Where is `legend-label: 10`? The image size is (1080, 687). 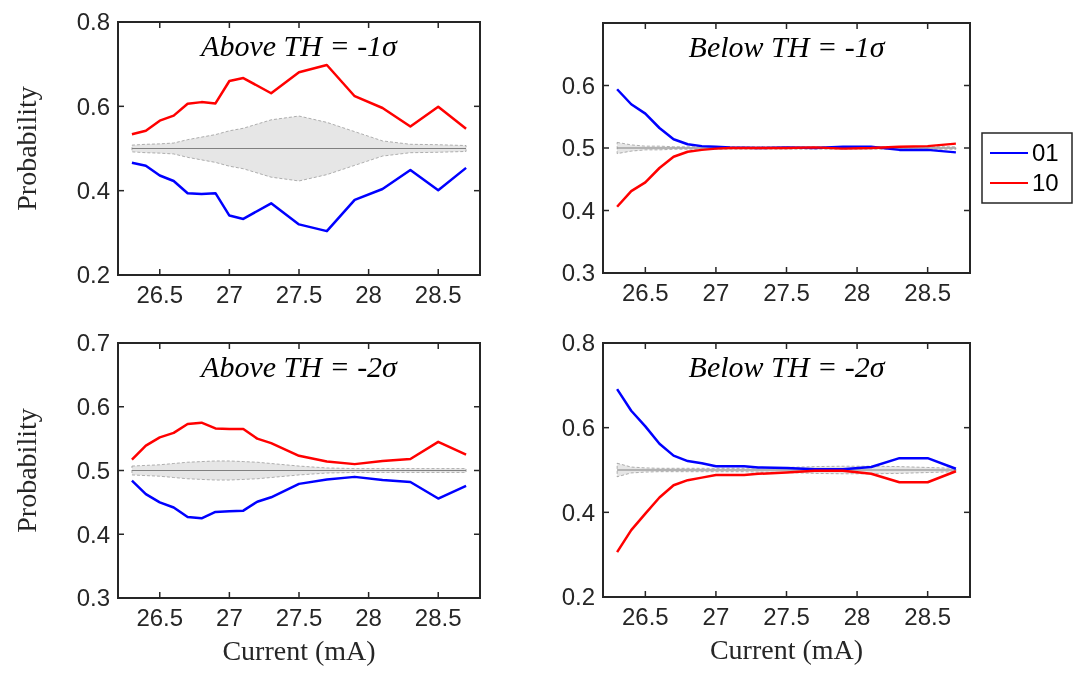
legend-label: 10 is located at coordinates (1045, 182).